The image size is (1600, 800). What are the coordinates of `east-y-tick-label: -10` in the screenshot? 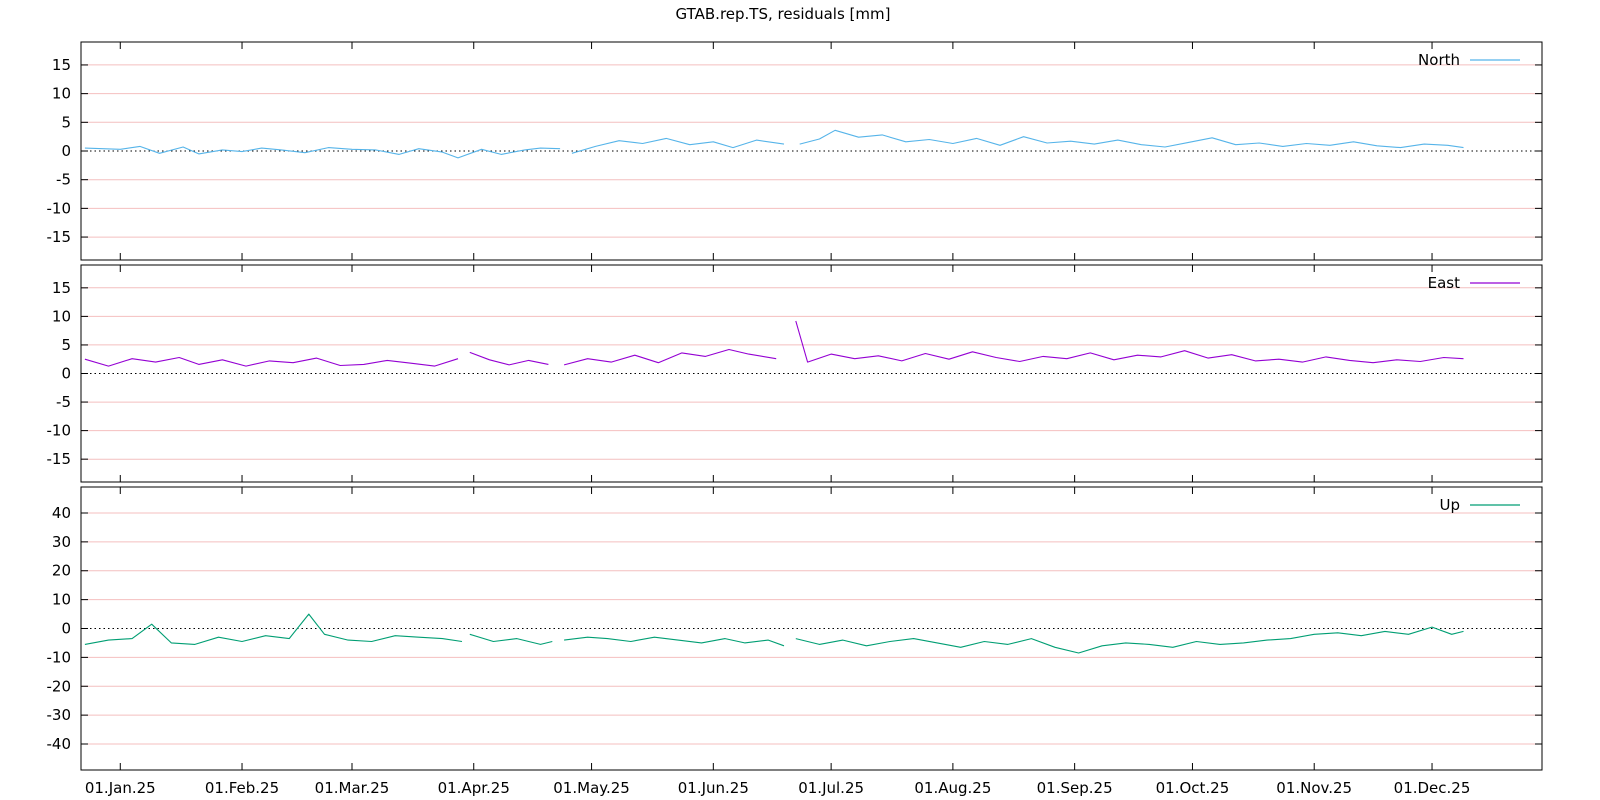 It's located at (59, 431).